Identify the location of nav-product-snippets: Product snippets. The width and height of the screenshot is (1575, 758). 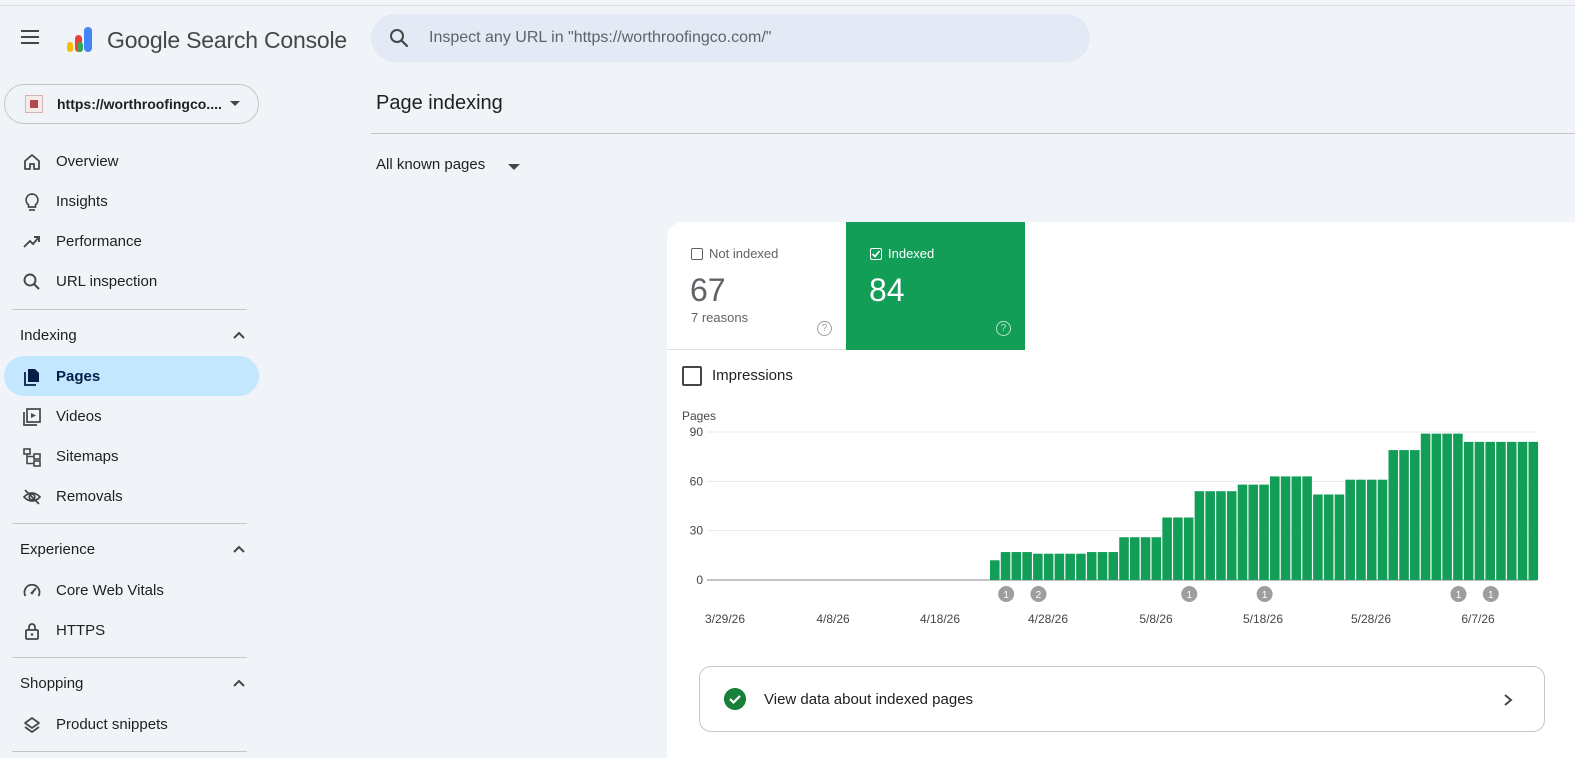
(131, 724).